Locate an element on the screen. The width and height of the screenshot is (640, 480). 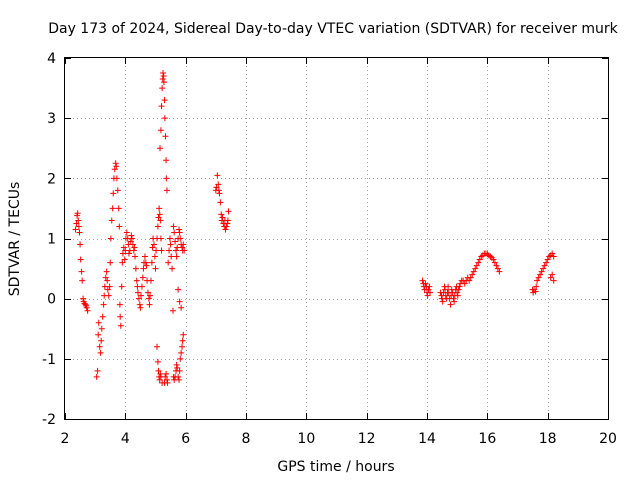
x-tick-label: 4 is located at coordinates (125, 439).